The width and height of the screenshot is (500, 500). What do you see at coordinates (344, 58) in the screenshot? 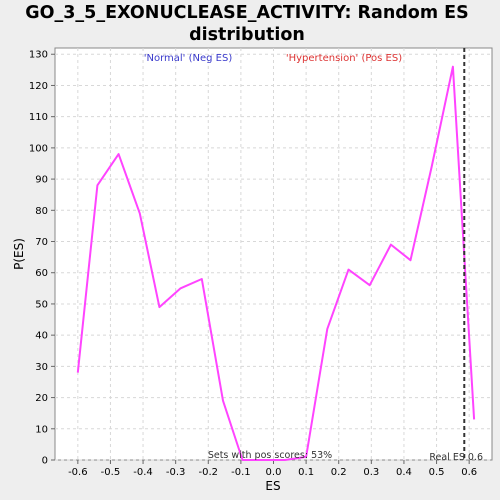
I see `legend-hypertension: 'Hypertension' (Pos ES)` at bounding box center [344, 58].